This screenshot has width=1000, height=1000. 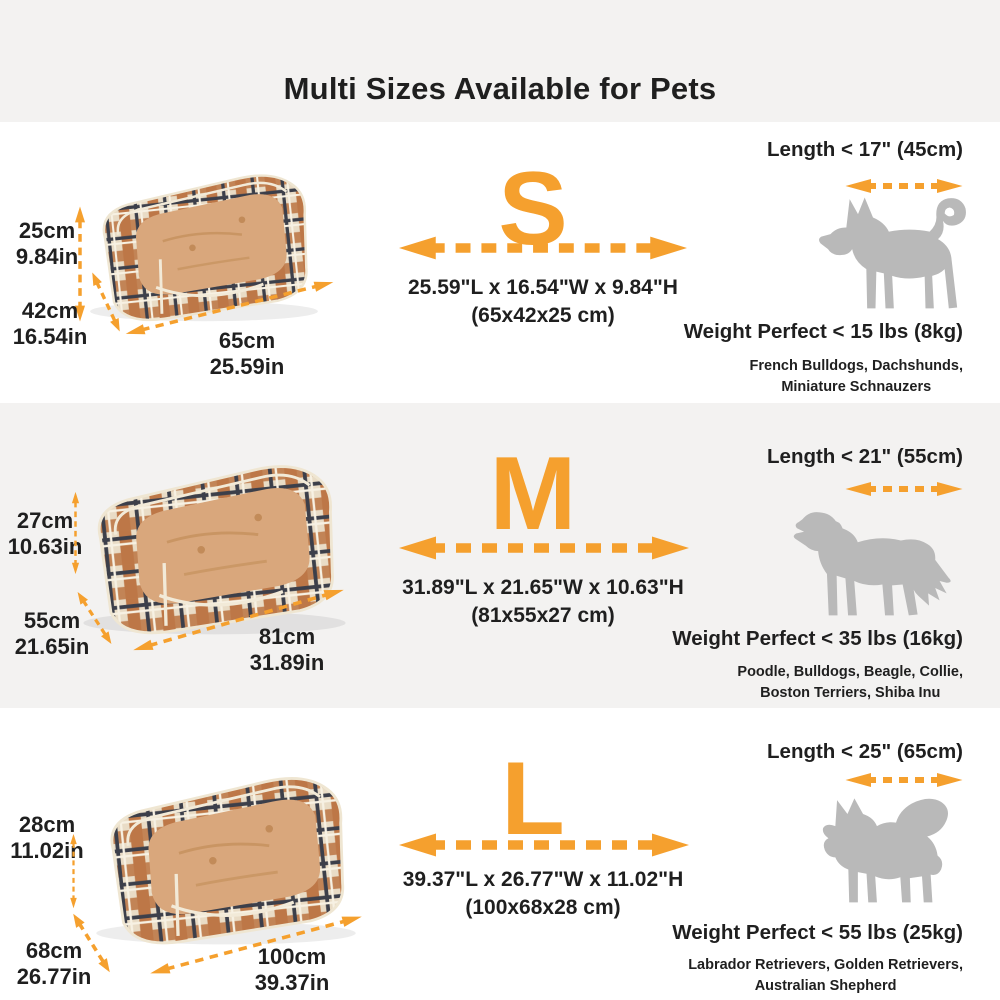 What do you see at coordinates (47, 230) in the screenshot?
I see `height-cm: 25cm` at bounding box center [47, 230].